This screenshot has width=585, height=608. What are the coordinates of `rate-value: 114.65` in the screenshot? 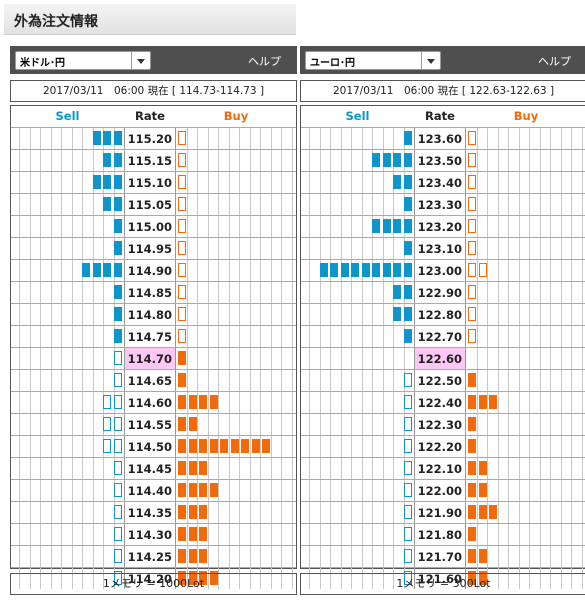 It's located at (149, 381).